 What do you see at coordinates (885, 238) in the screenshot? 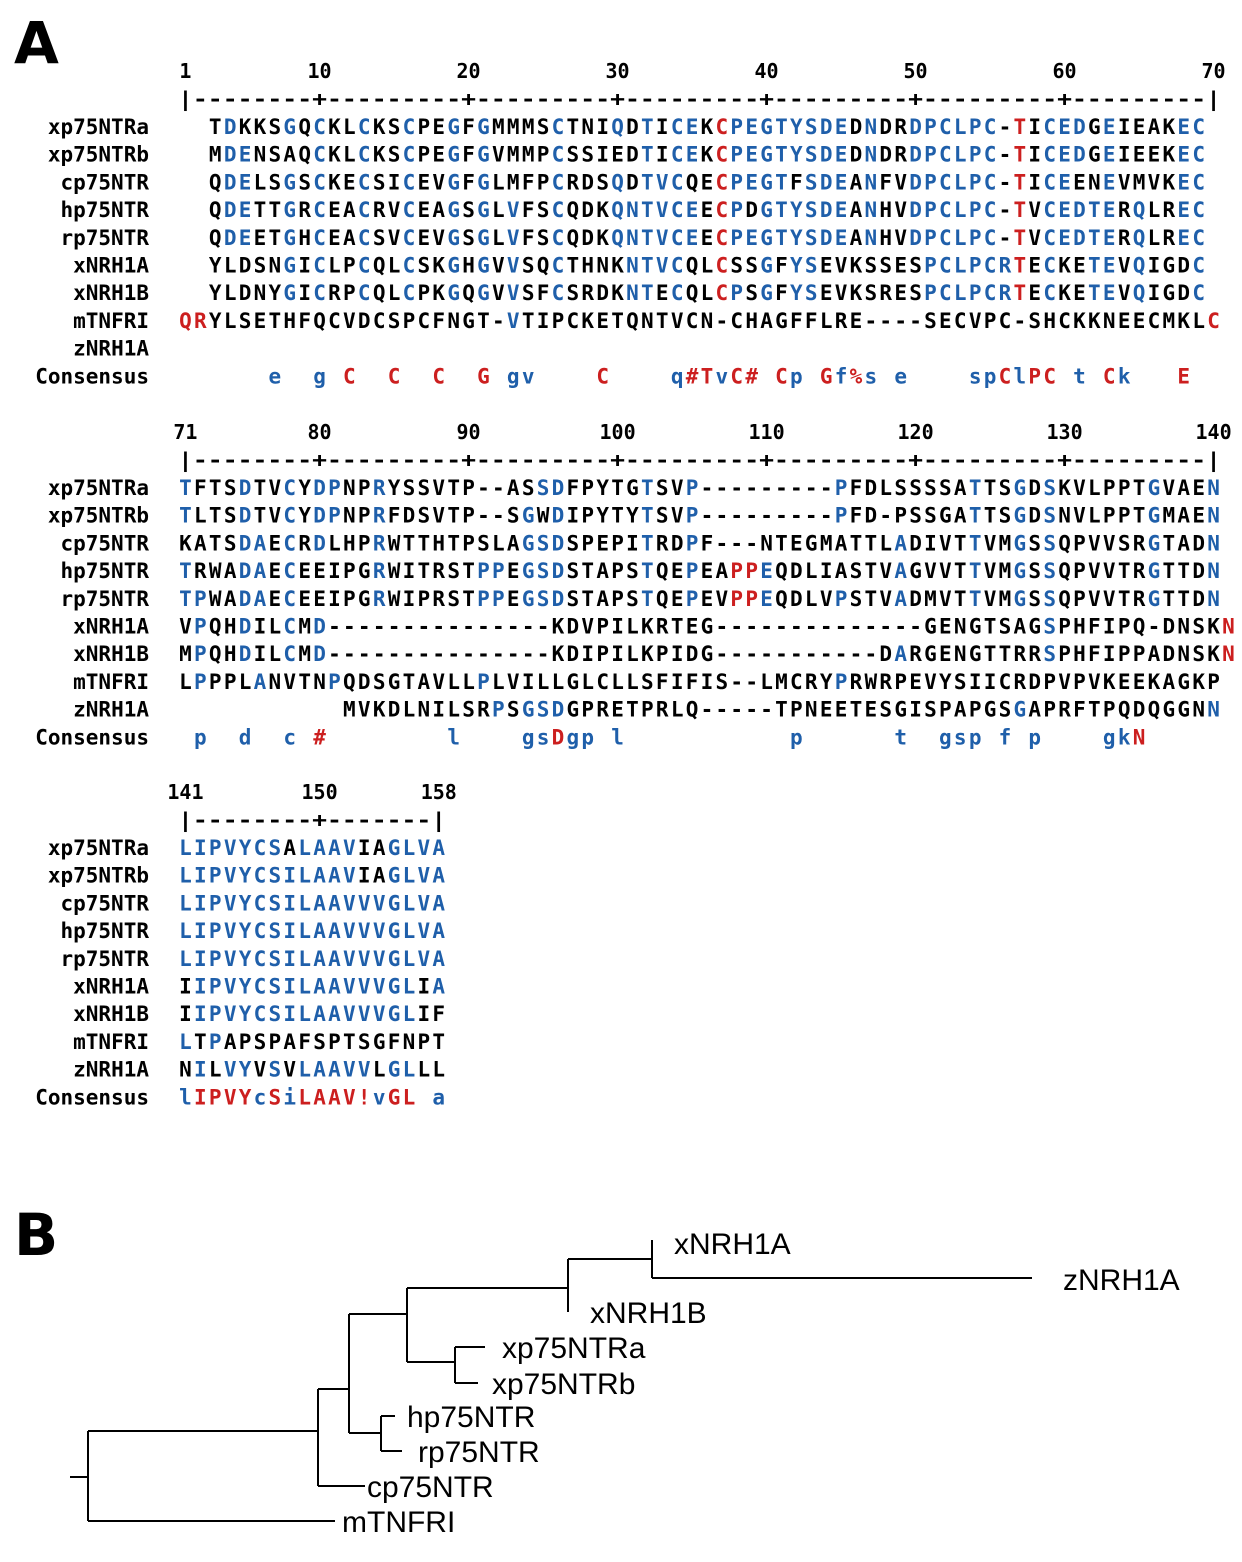
I see `residue: H` at bounding box center [885, 238].